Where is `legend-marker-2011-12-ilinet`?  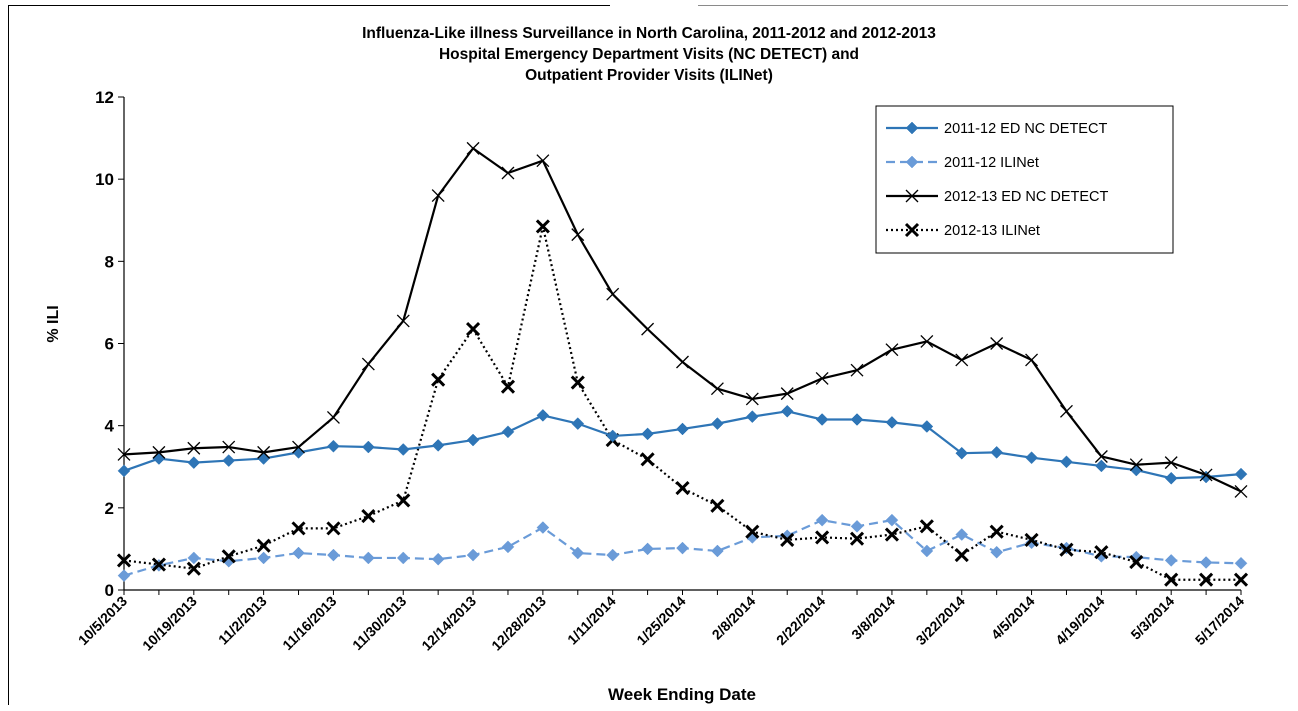 legend-marker-2011-12-ilinet is located at coordinates (912, 162).